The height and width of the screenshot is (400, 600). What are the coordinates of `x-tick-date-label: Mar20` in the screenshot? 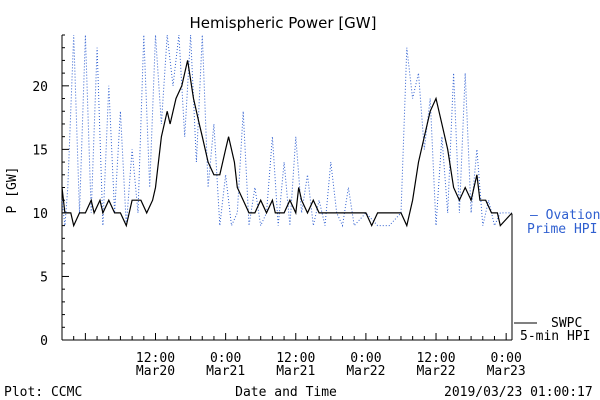 It's located at (155, 371).